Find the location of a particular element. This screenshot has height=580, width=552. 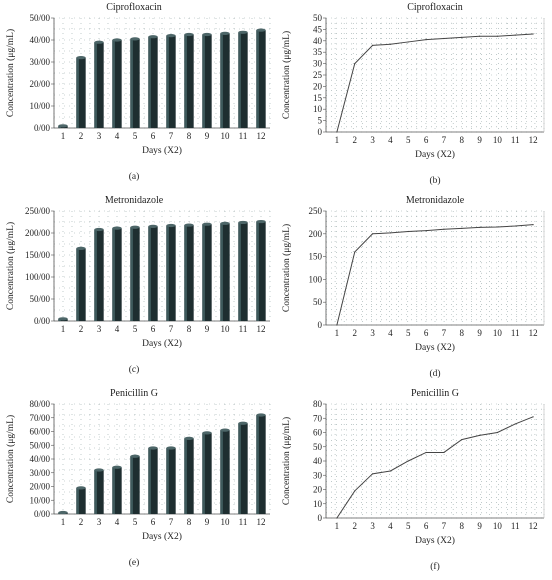

y-tick-label: 10 is located at coordinates (318, 109).